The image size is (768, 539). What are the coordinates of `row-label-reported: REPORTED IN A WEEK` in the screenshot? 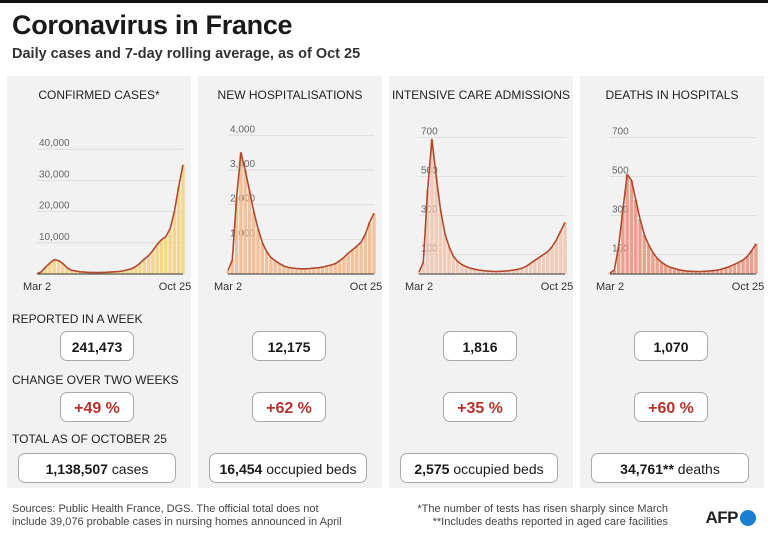 It's located at (77, 319).